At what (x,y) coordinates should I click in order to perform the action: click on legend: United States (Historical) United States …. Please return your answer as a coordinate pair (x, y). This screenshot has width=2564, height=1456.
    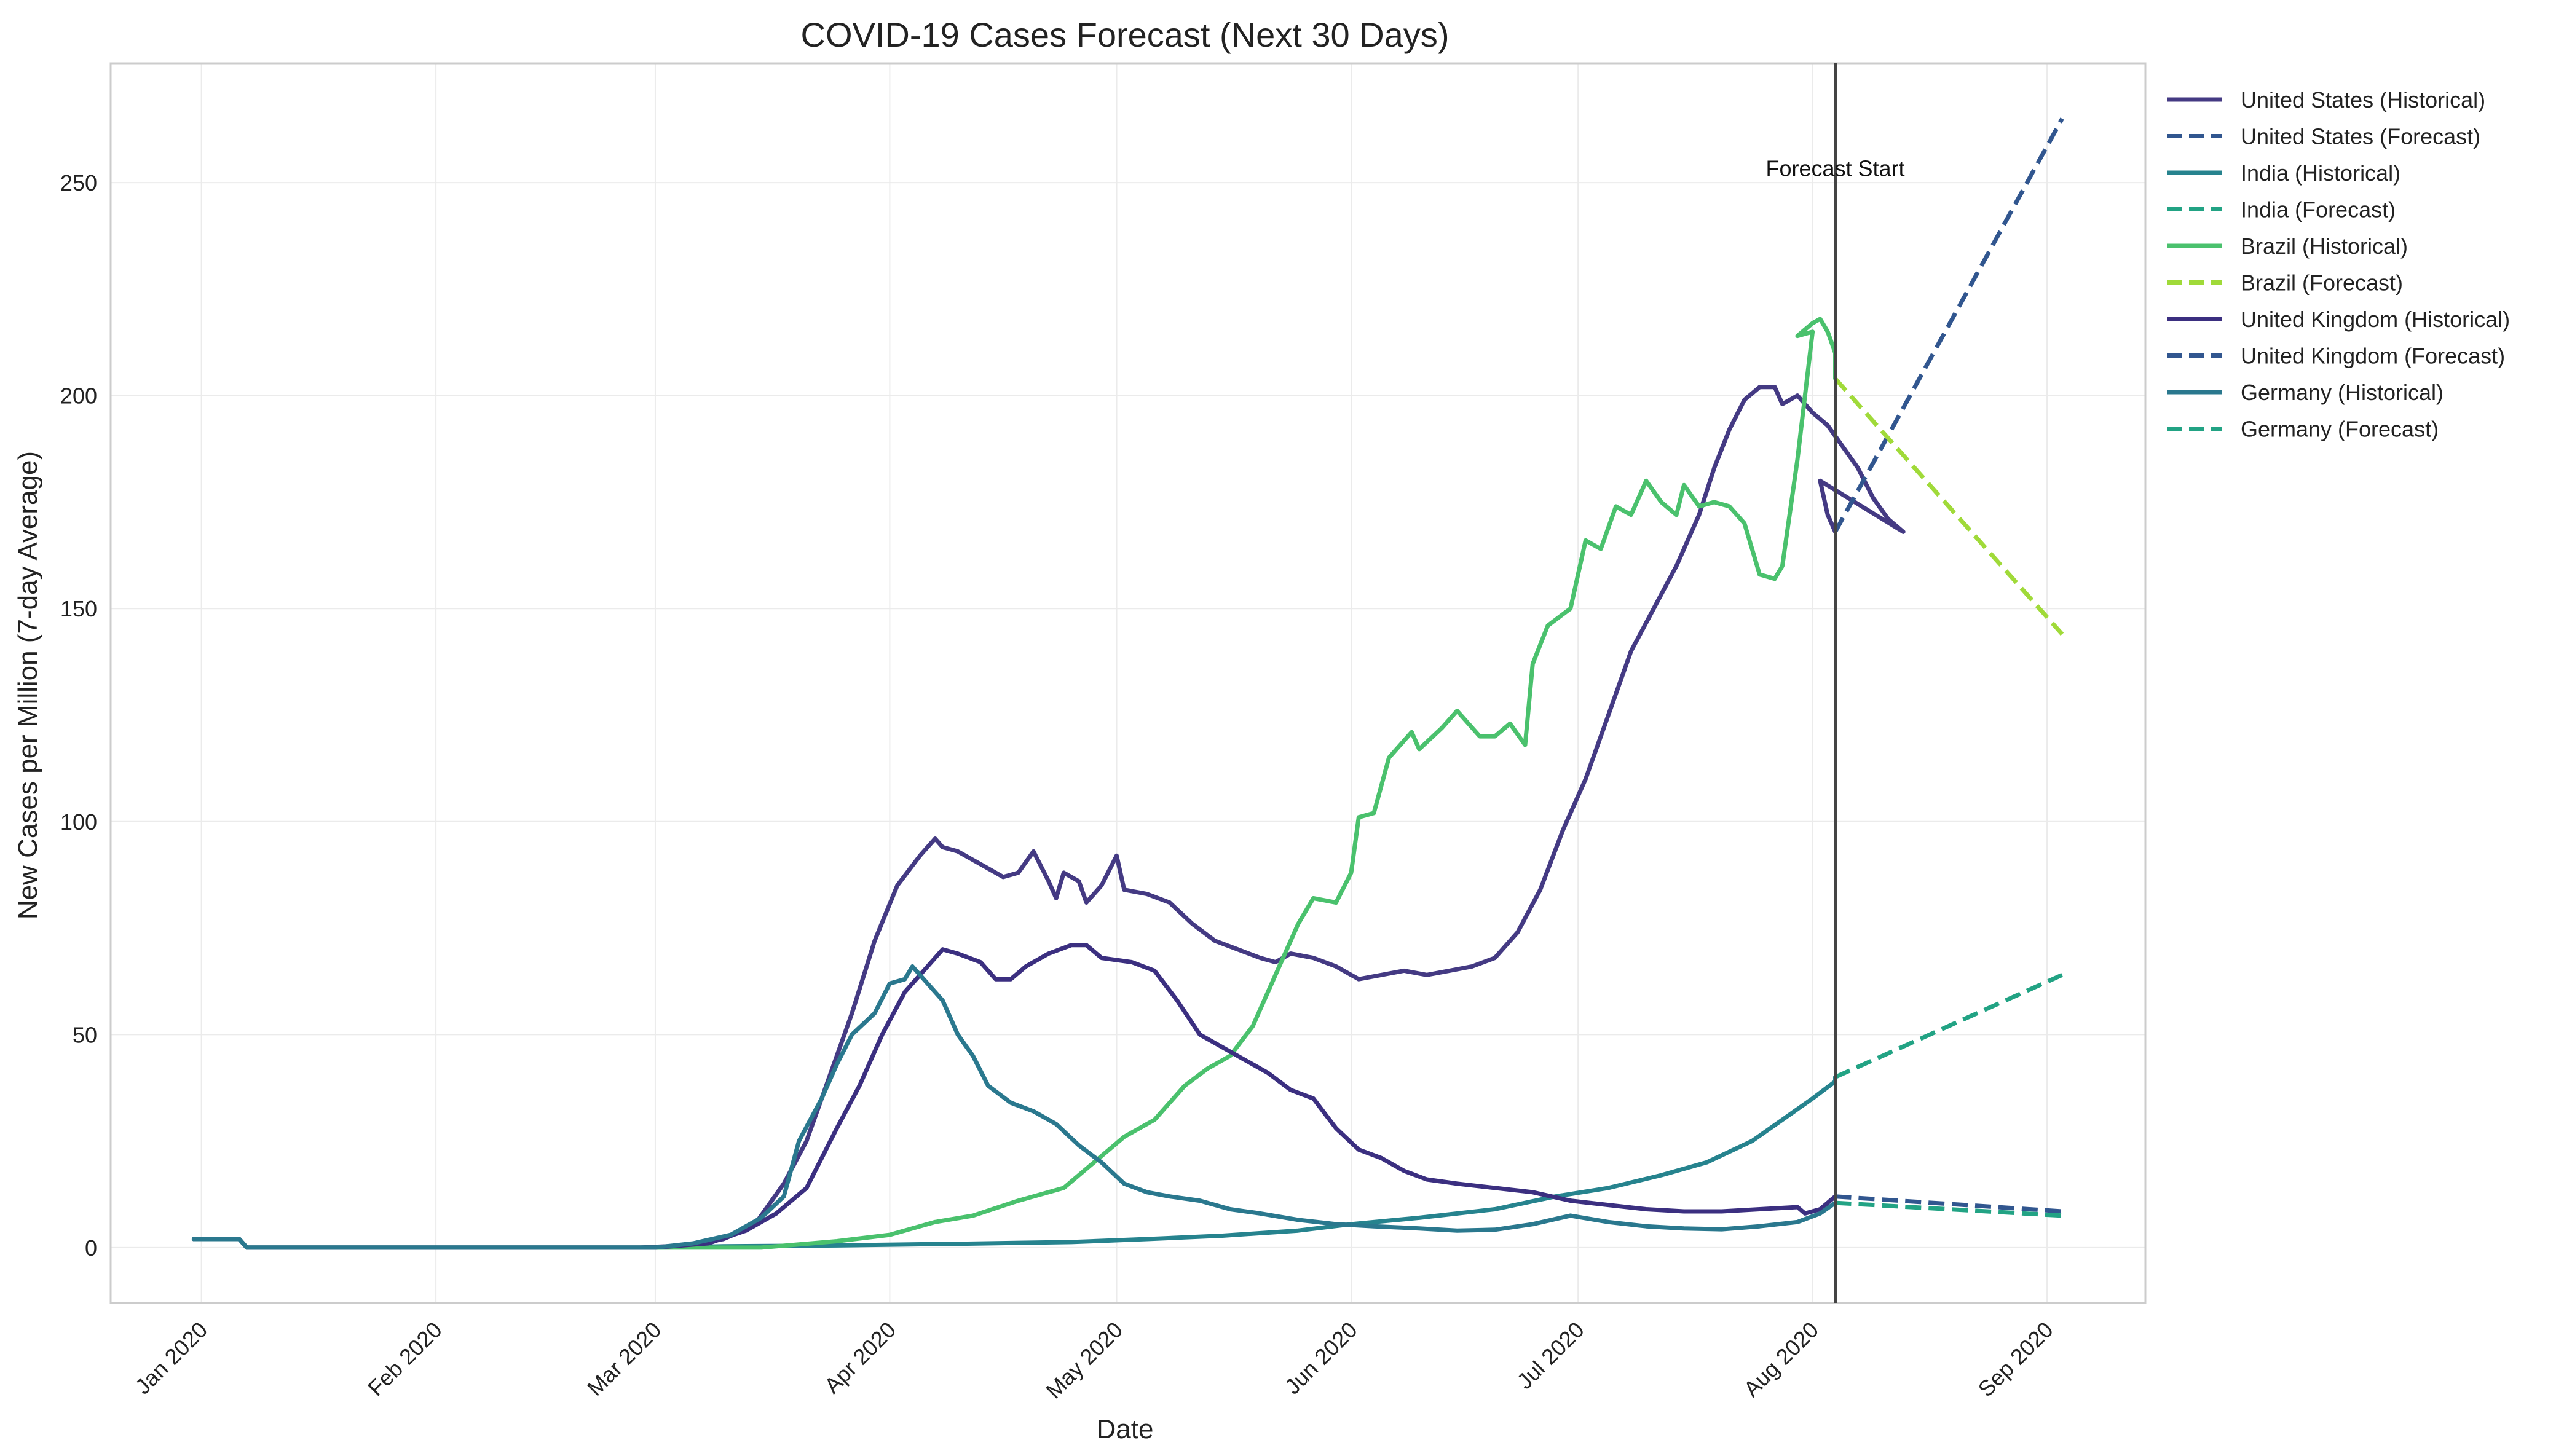
    Looking at the image, I should click on (2338, 264).